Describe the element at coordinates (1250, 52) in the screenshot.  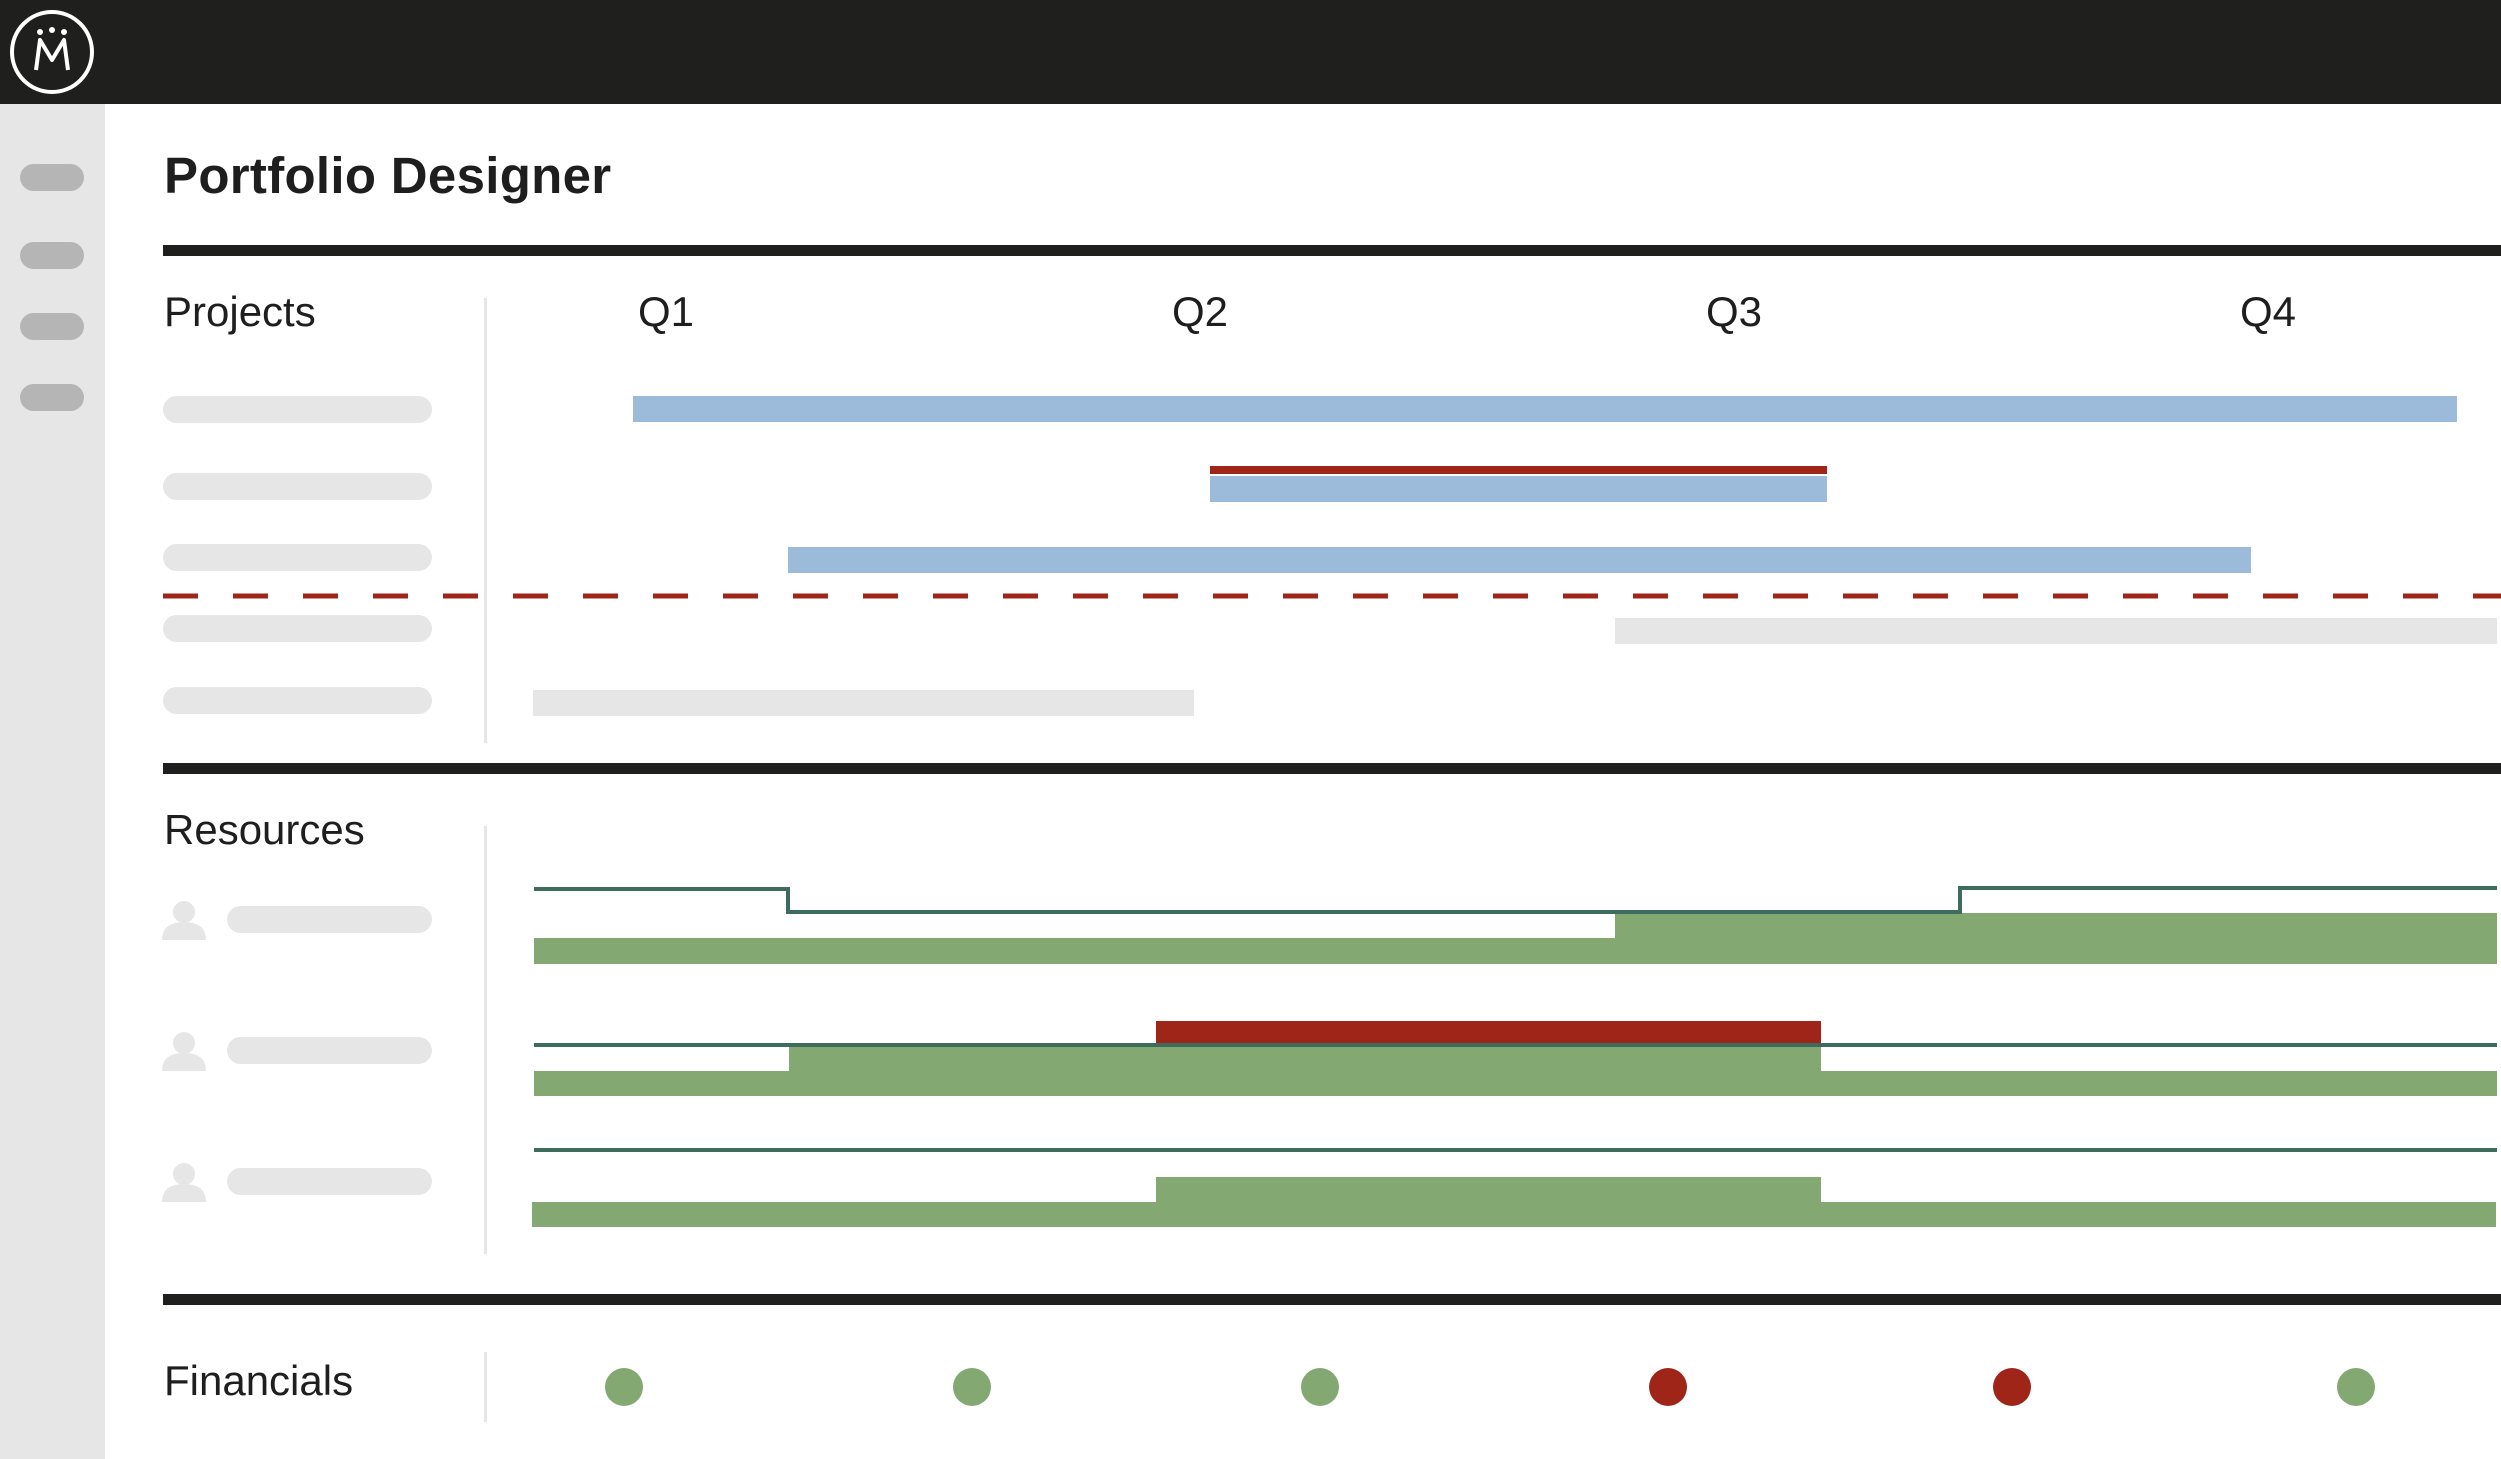
I see `top-bar` at that location.